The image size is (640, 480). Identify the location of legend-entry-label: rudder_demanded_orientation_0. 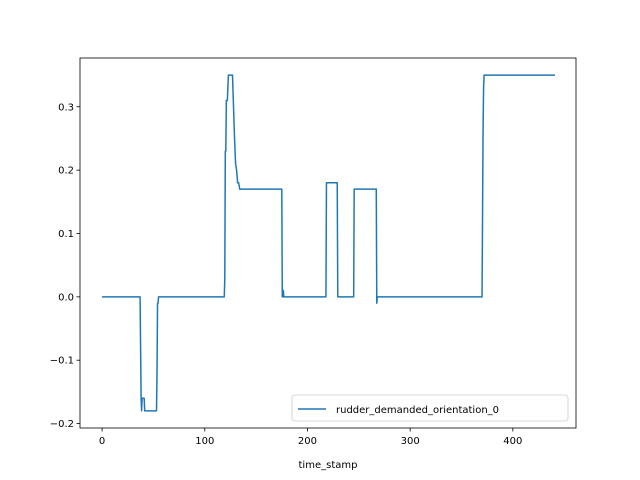
(417, 410).